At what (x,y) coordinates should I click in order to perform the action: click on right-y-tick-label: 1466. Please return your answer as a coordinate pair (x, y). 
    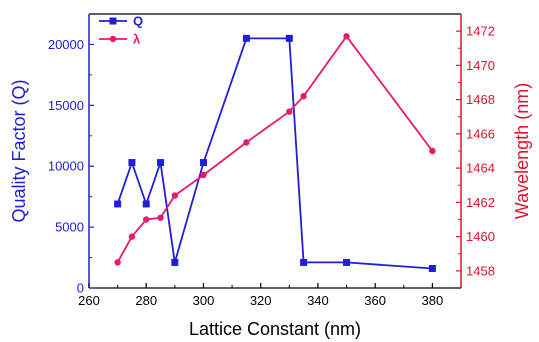
    Looking at the image, I should click on (480, 133).